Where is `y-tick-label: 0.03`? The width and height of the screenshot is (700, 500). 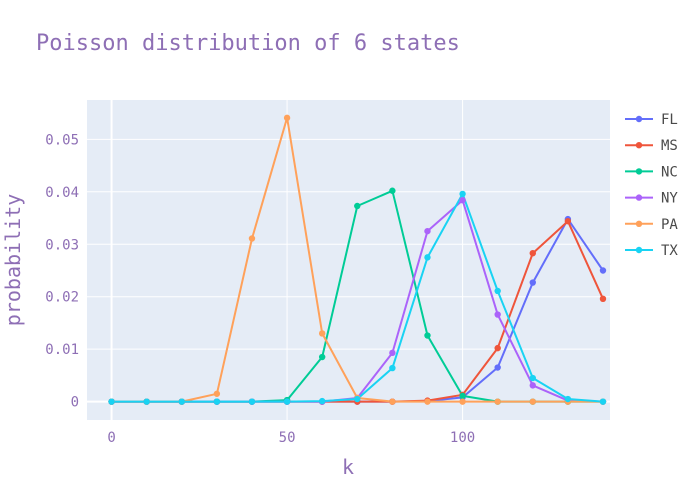
y-tick-label: 0.03 is located at coordinates (62, 245).